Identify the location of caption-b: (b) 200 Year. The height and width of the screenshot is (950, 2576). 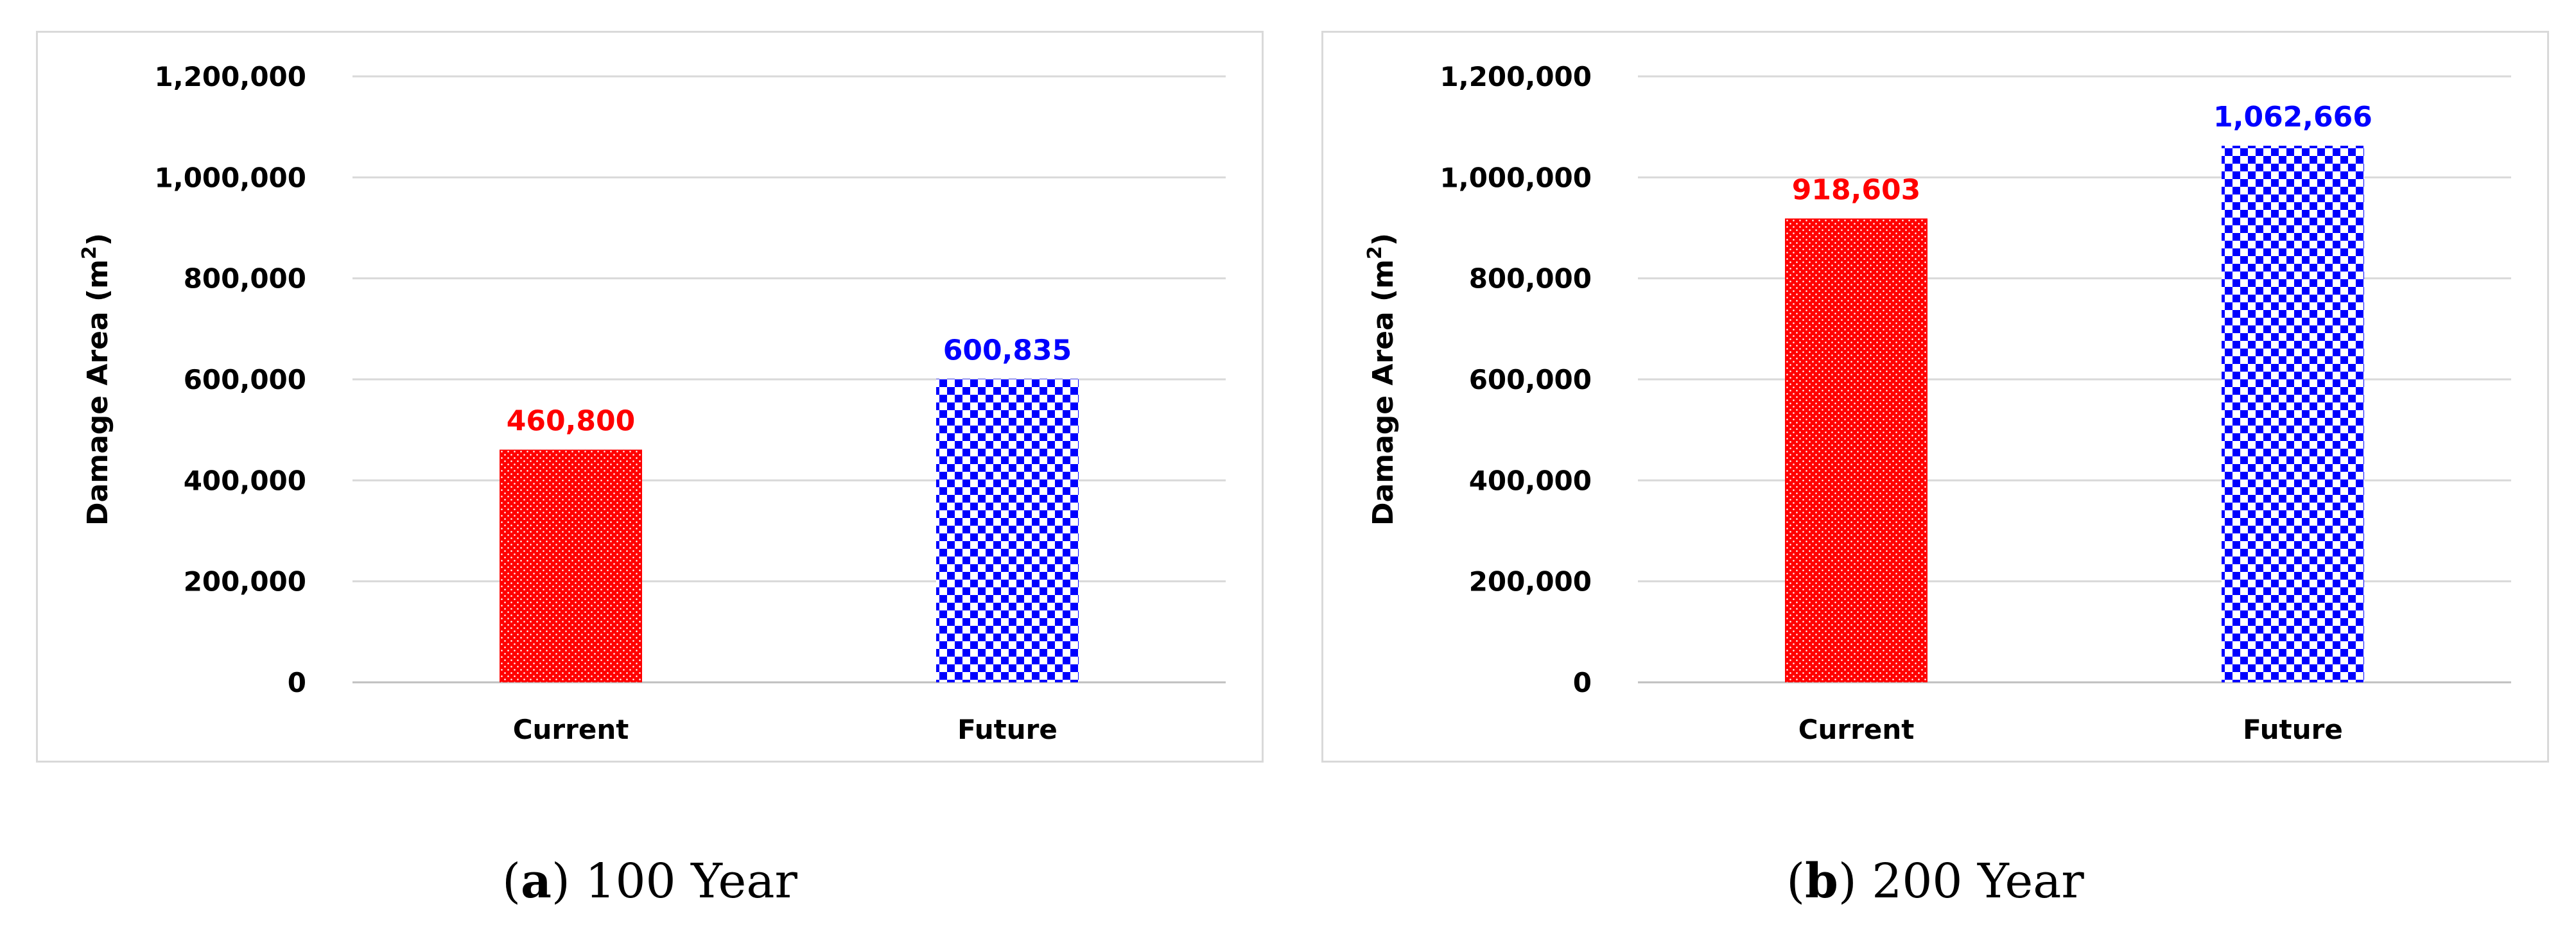
(1935, 881).